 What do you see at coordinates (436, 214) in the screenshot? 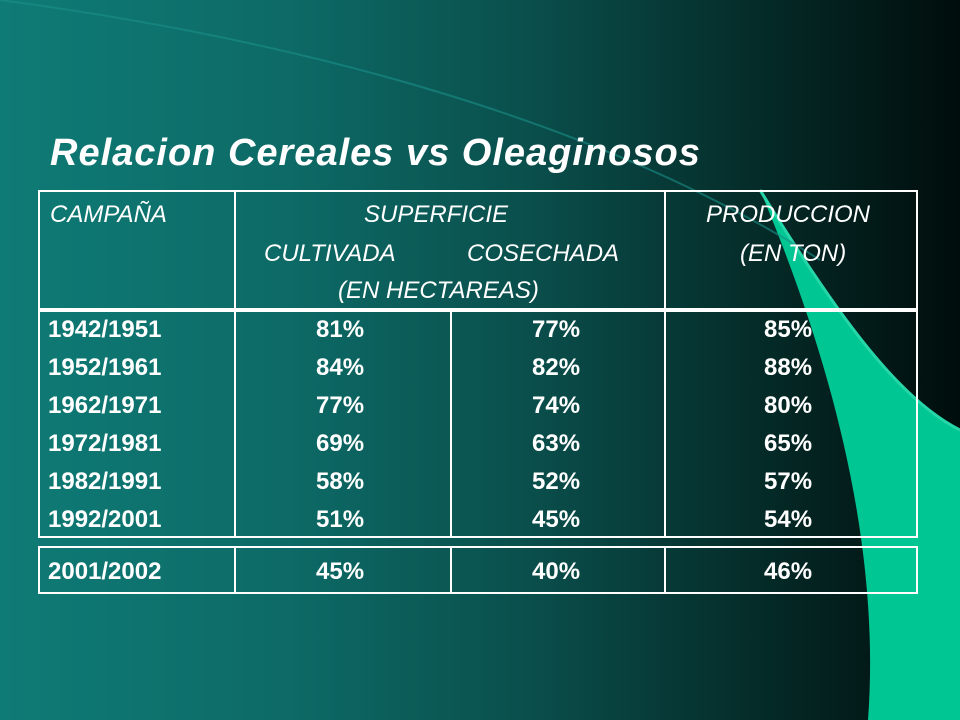
I see `header-superficie: SUPERFICIE` at bounding box center [436, 214].